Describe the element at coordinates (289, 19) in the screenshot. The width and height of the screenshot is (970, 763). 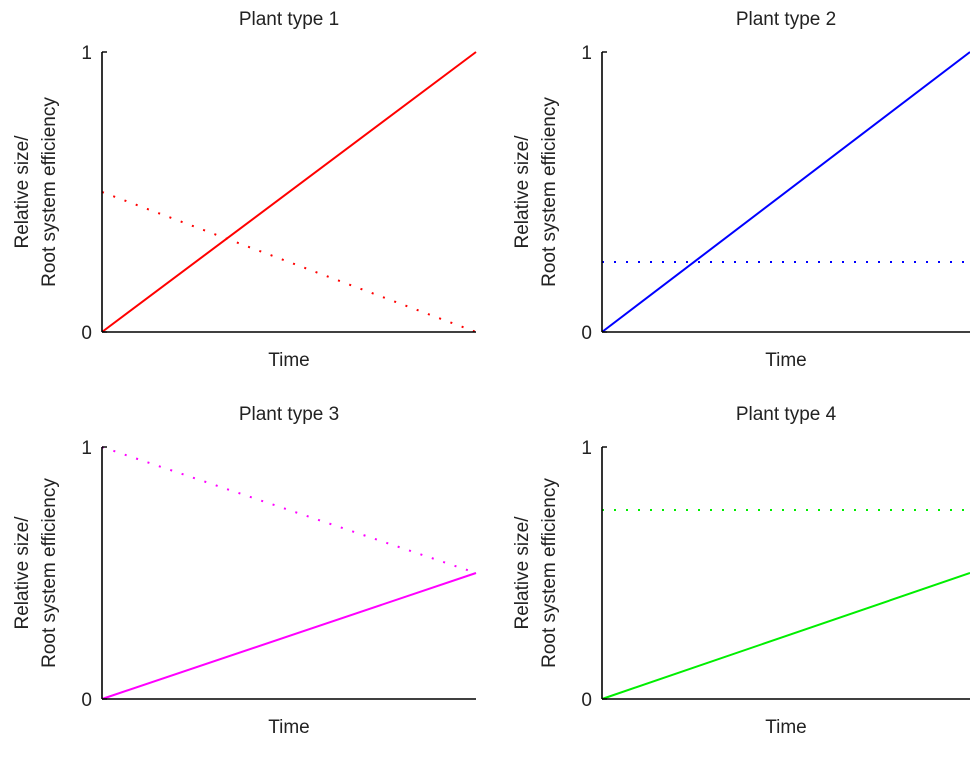
I see `chart-title: Plant type 1` at that location.